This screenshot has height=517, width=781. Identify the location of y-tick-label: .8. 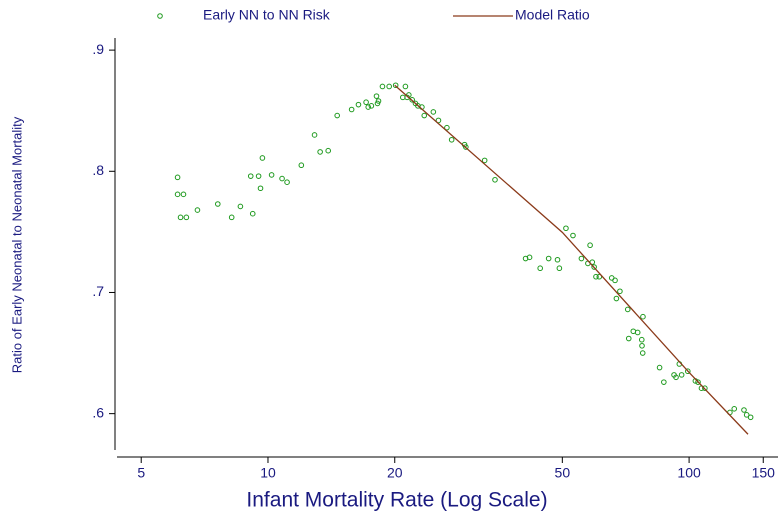
(98, 170).